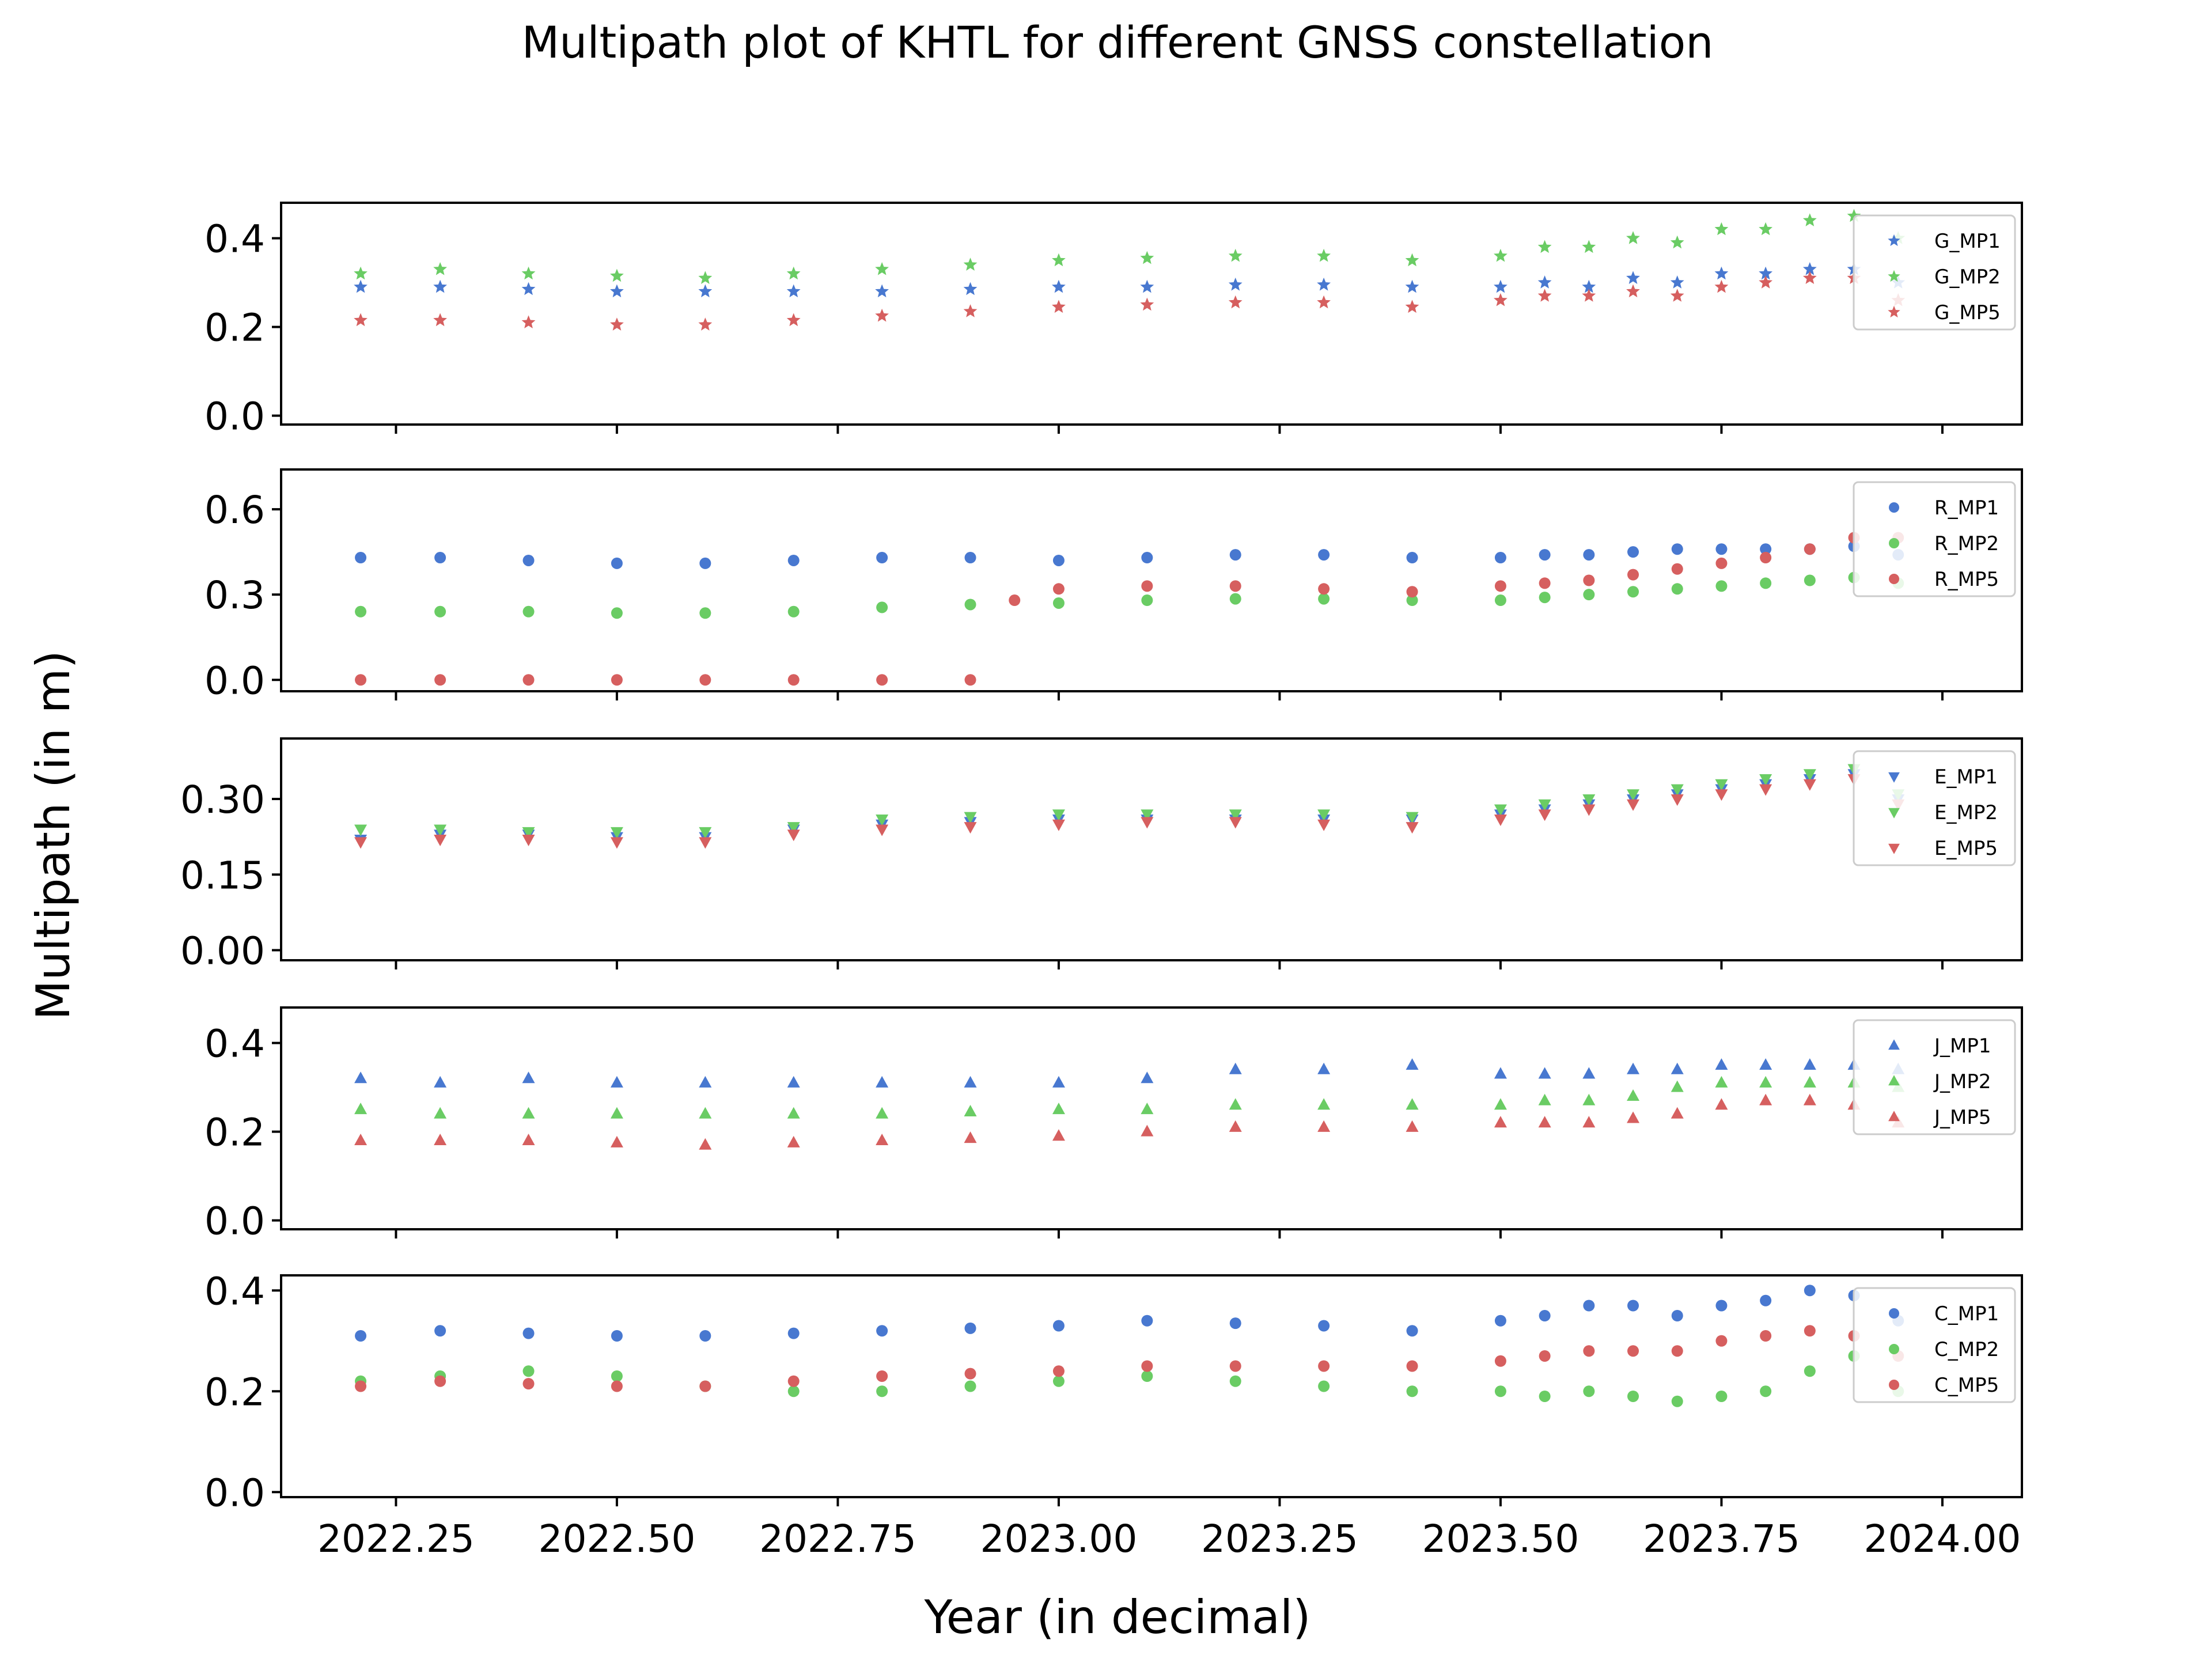  I want to click on legend-marker-E_MP5, so click(1894, 848).